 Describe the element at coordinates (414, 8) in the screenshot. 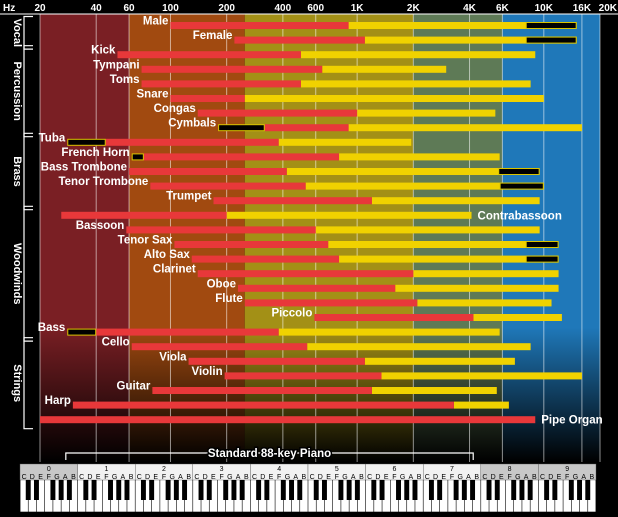

I see `tick-label: 2K` at that location.